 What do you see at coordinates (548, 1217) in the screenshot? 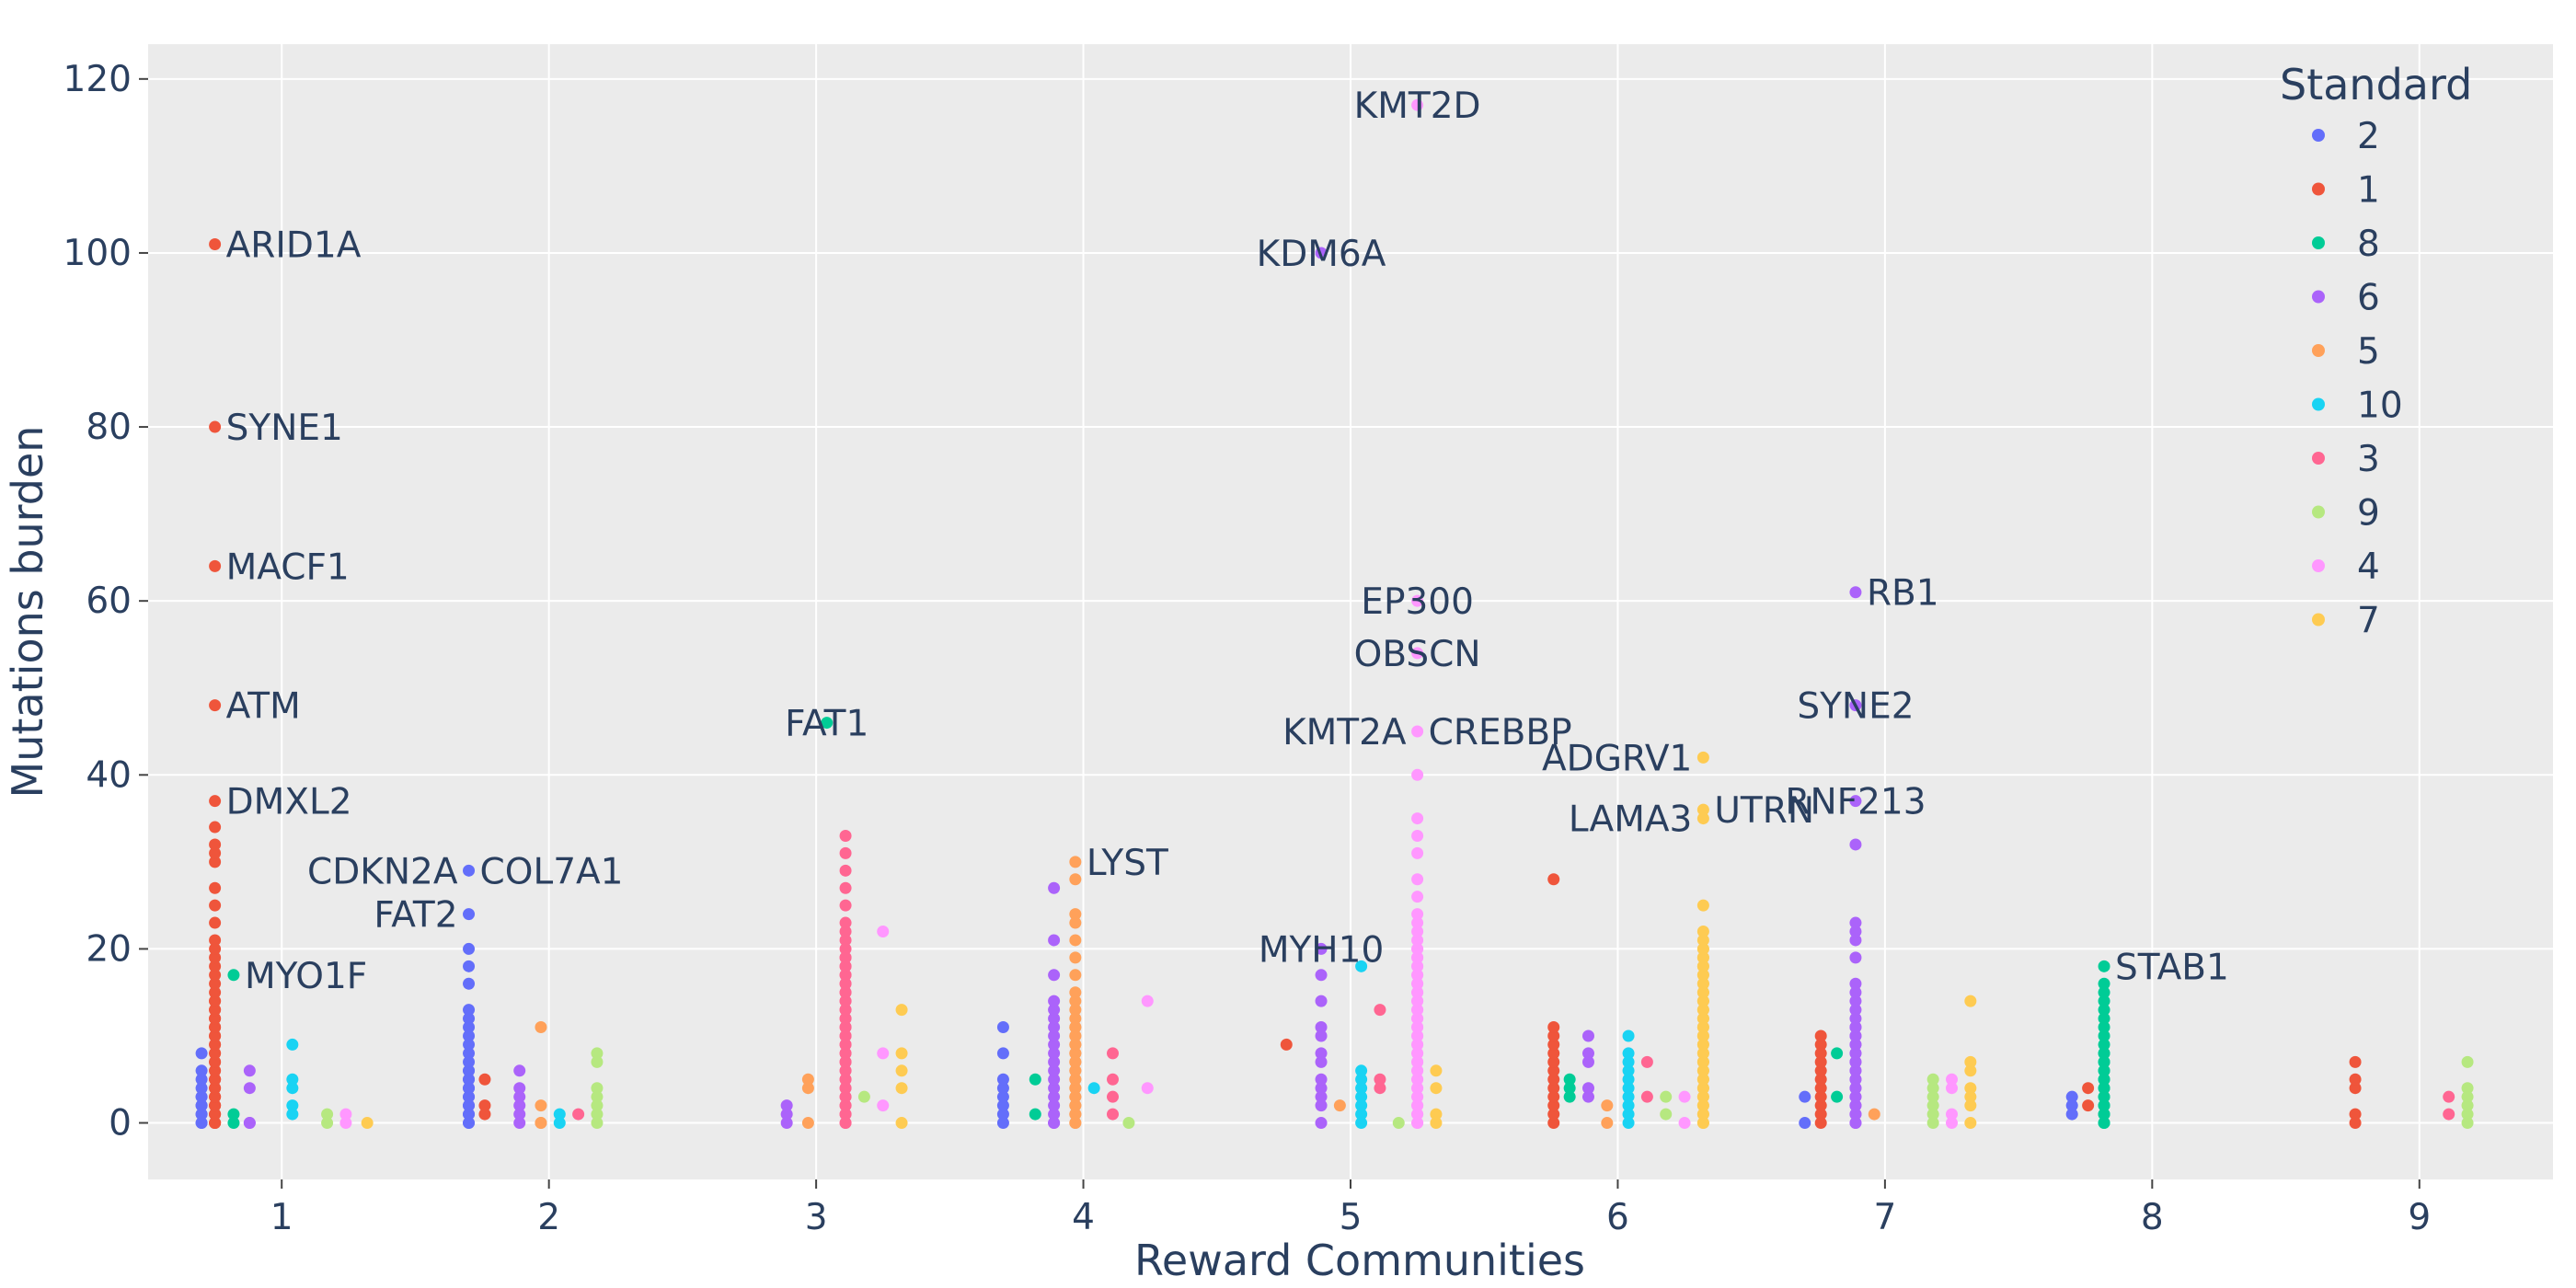
I see `x-tick-label: 2` at bounding box center [548, 1217].